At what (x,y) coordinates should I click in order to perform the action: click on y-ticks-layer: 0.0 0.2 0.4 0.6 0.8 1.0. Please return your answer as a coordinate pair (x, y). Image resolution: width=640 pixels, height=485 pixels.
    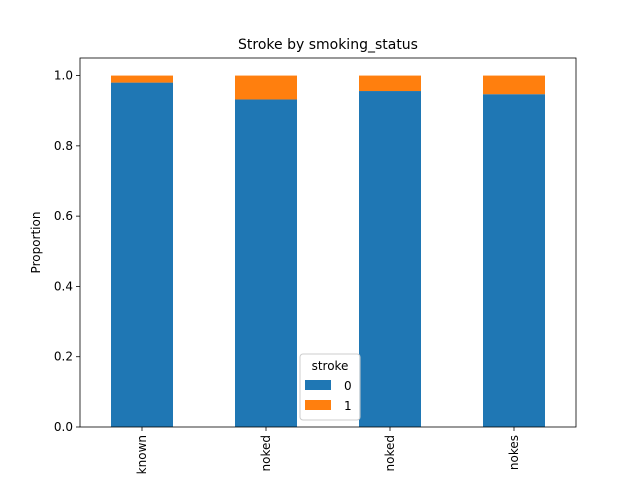
    Looking at the image, I should click on (67, 251).